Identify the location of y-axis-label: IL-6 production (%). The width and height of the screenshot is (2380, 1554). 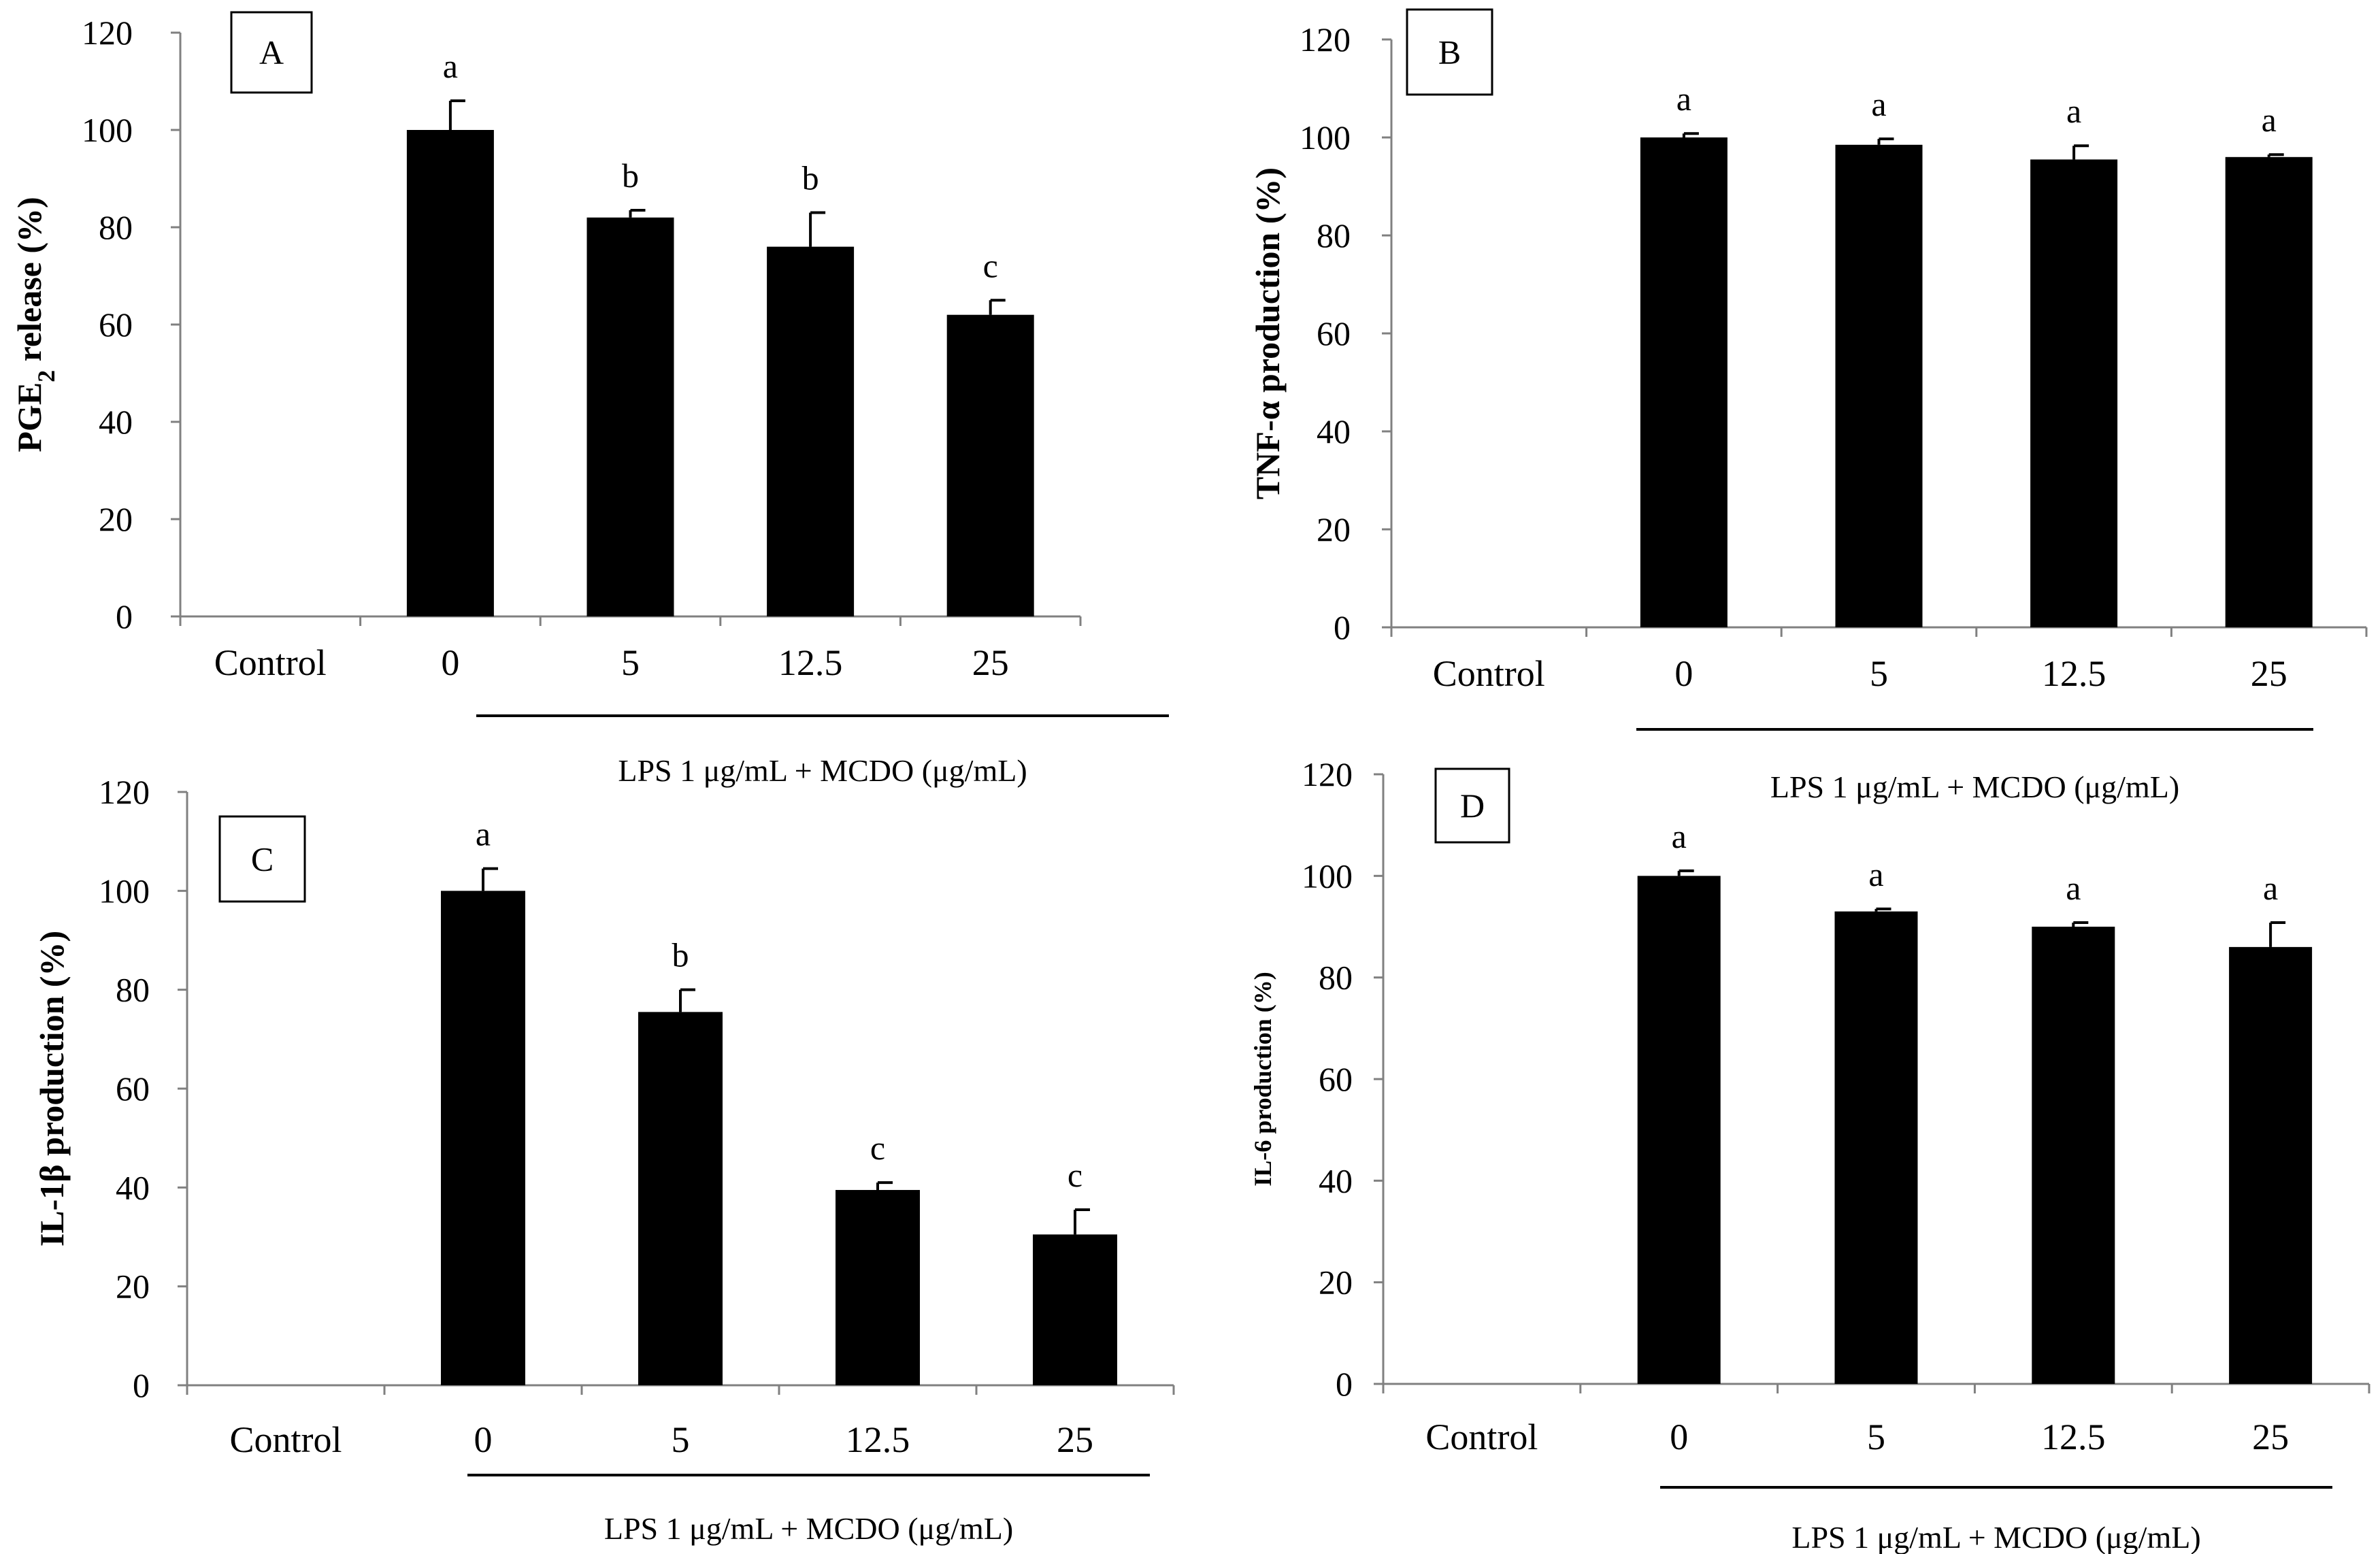
(1262, 1079).